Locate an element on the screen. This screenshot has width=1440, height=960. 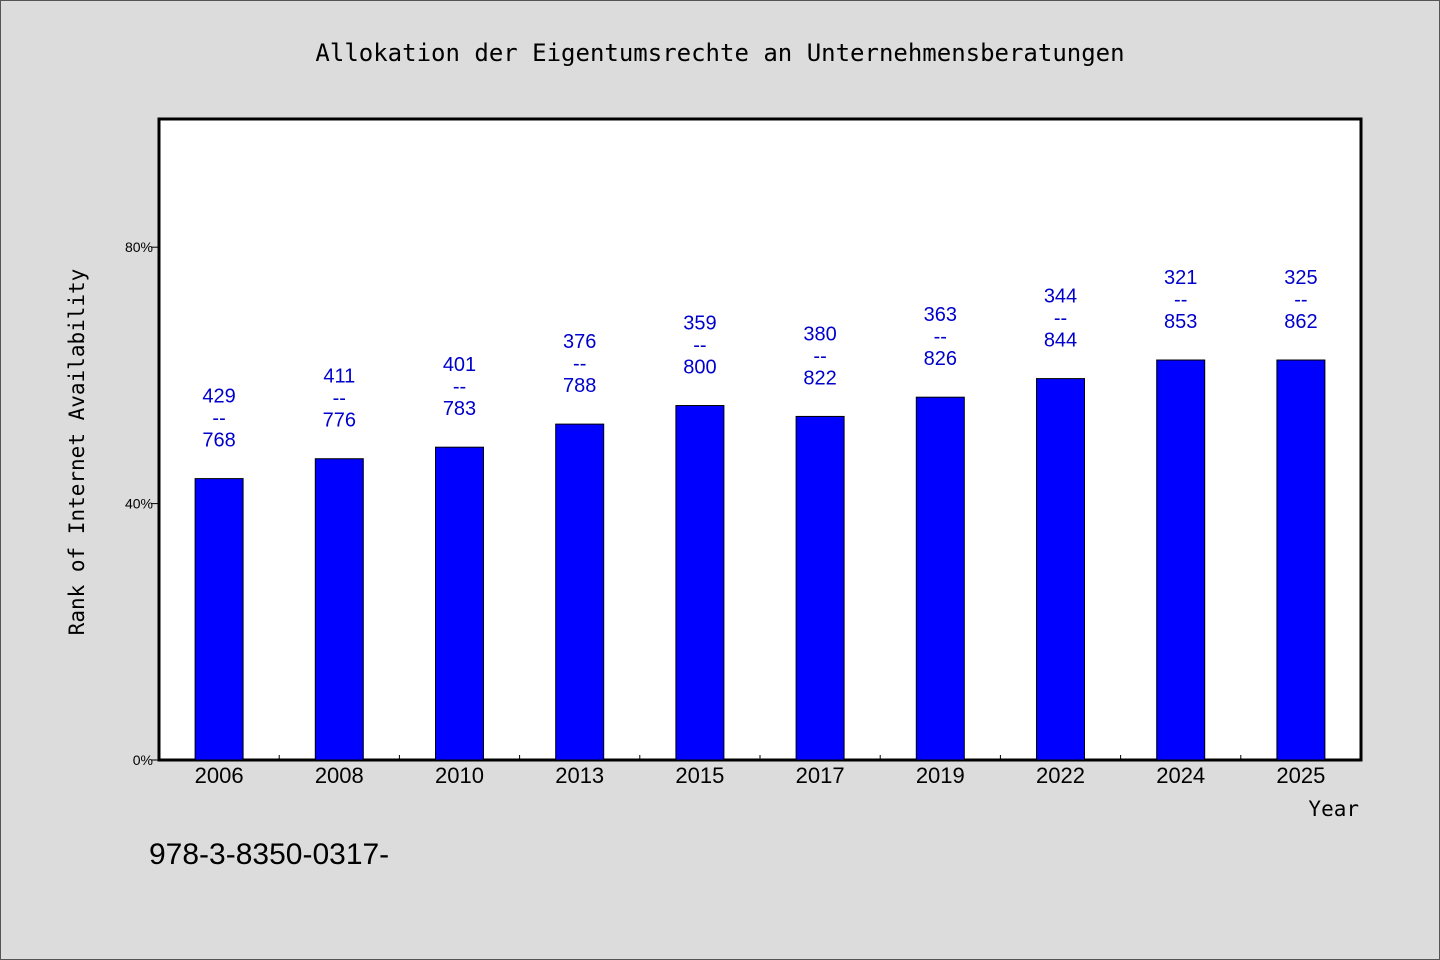
y-axis: 0% 40% 80% is located at coordinates (142, 503).